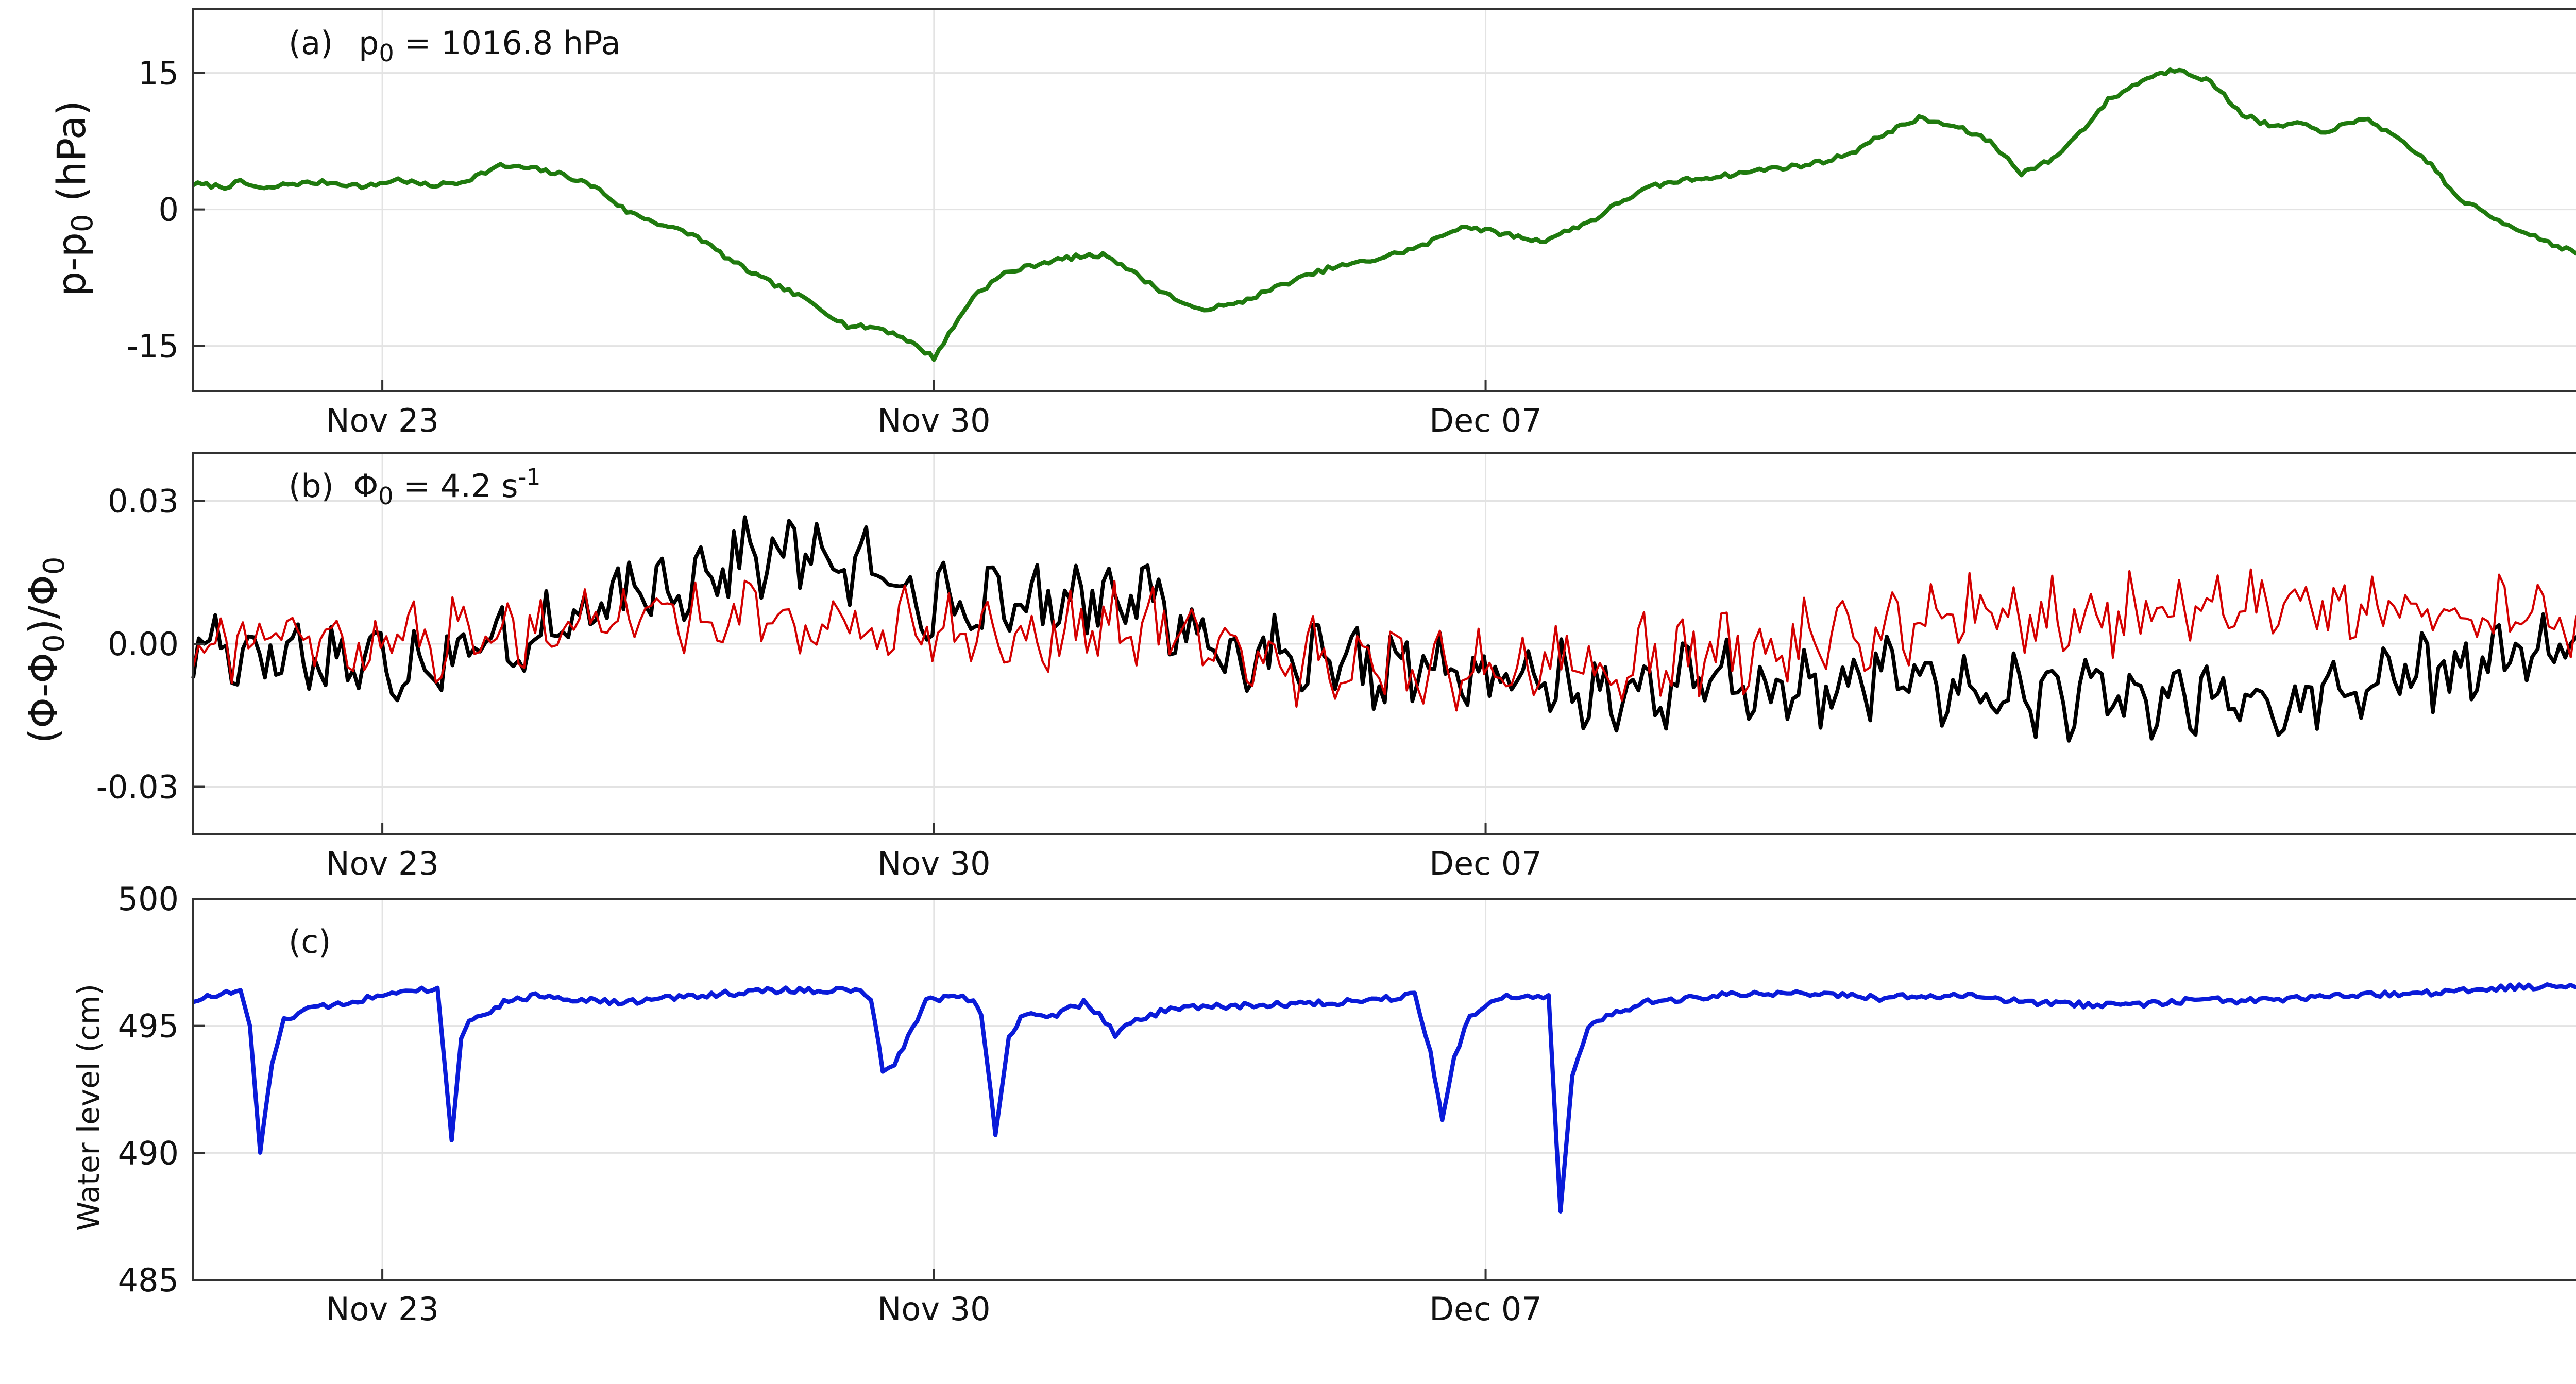  What do you see at coordinates (161, 1089) in the screenshot?
I see `panel-c-y-ticks: 500 495 490 485` at bounding box center [161, 1089].